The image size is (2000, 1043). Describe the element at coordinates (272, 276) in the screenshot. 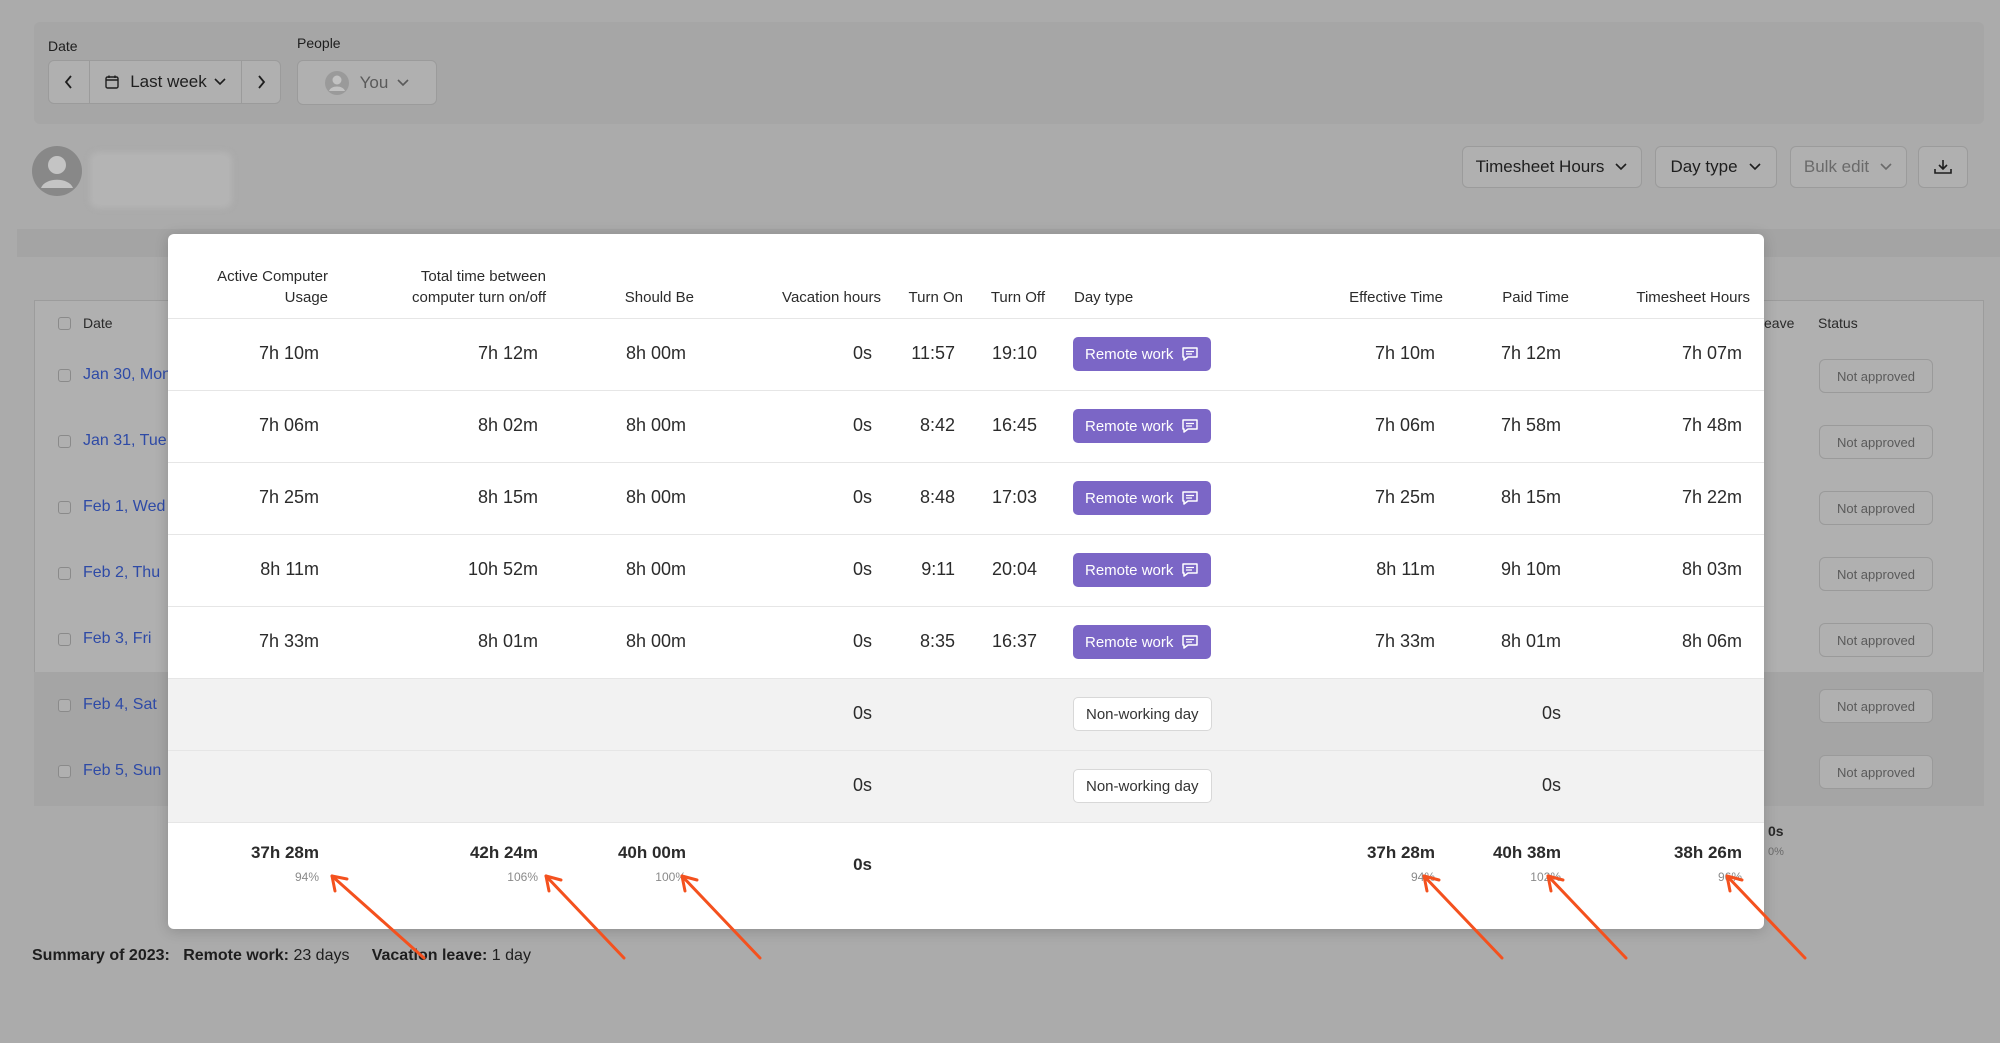

I see `header-line: Active Computer` at that location.